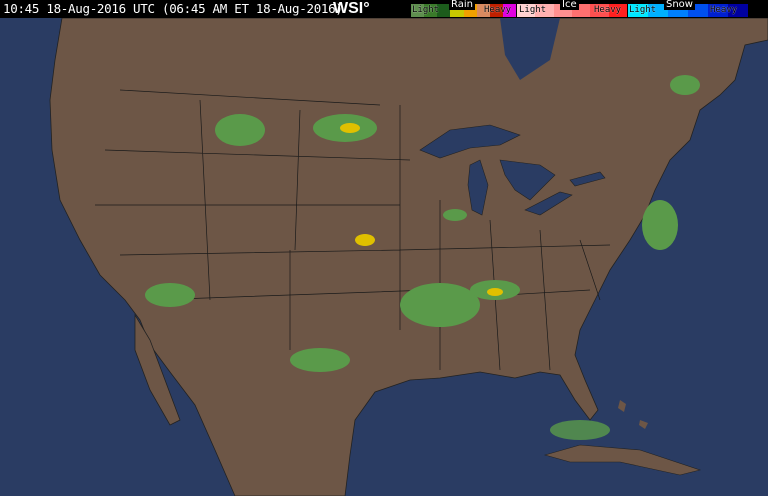 This screenshot has width=768, height=496. What do you see at coordinates (622, 460) in the screenshot?
I see `cuba` at bounding box center [622, 460].